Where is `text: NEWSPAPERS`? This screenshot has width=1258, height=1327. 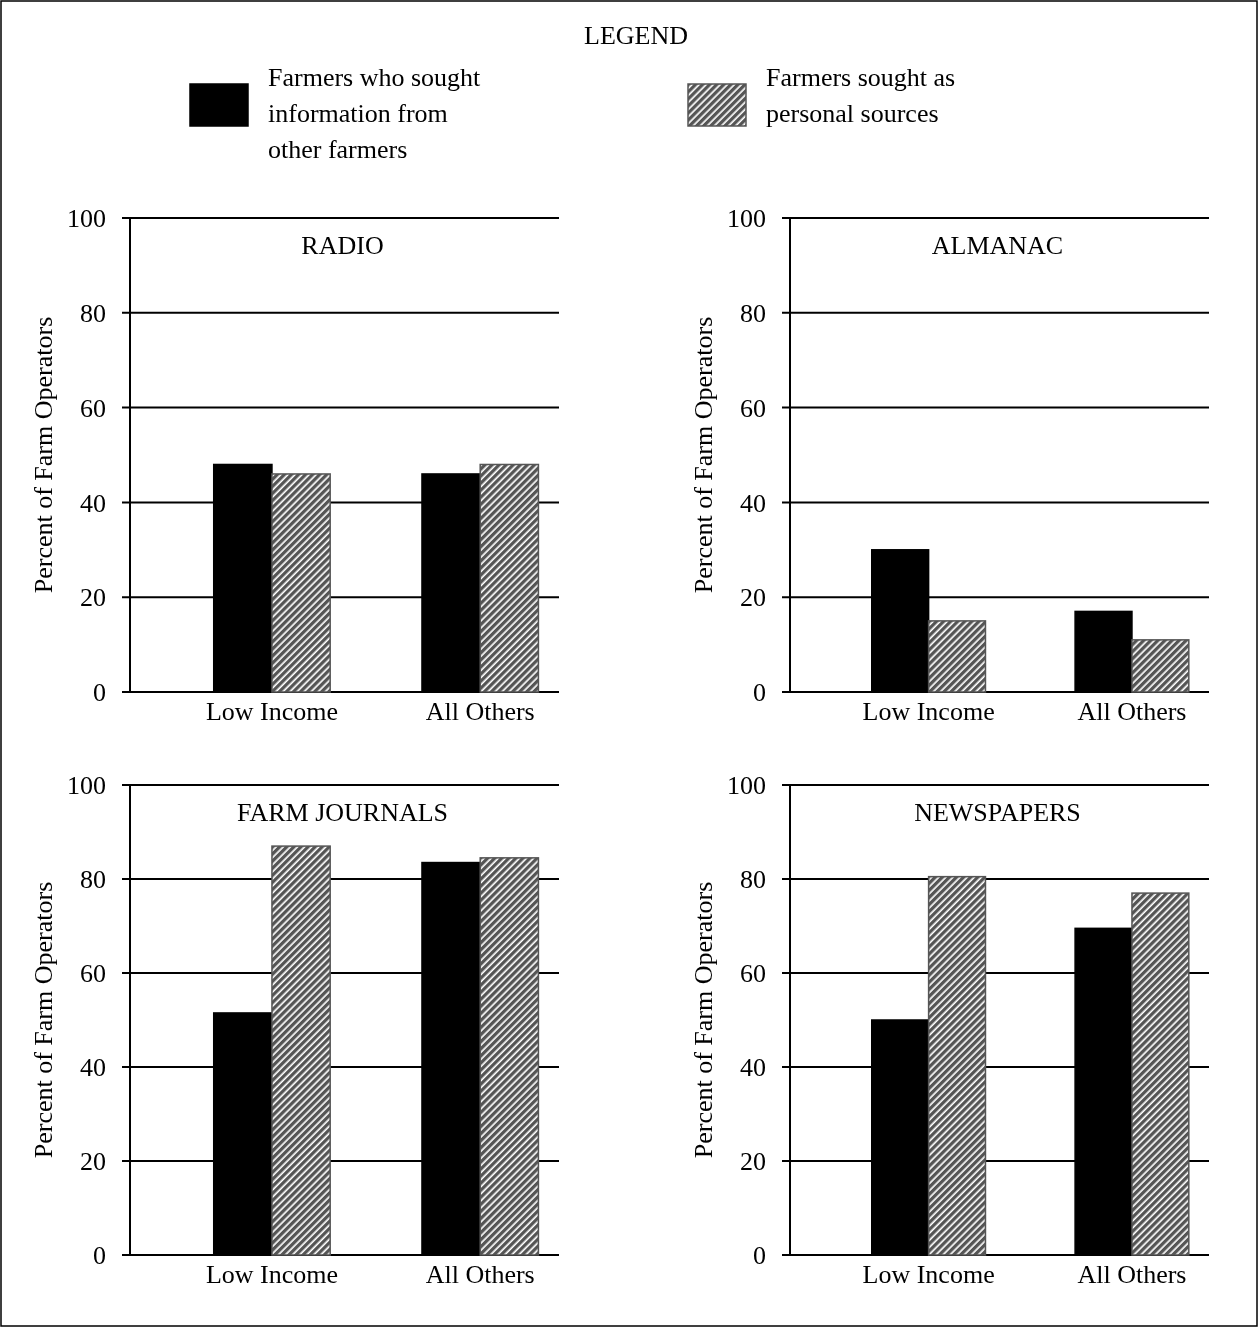 text: NEWSPAPERS is located at coordinates (997, 812).